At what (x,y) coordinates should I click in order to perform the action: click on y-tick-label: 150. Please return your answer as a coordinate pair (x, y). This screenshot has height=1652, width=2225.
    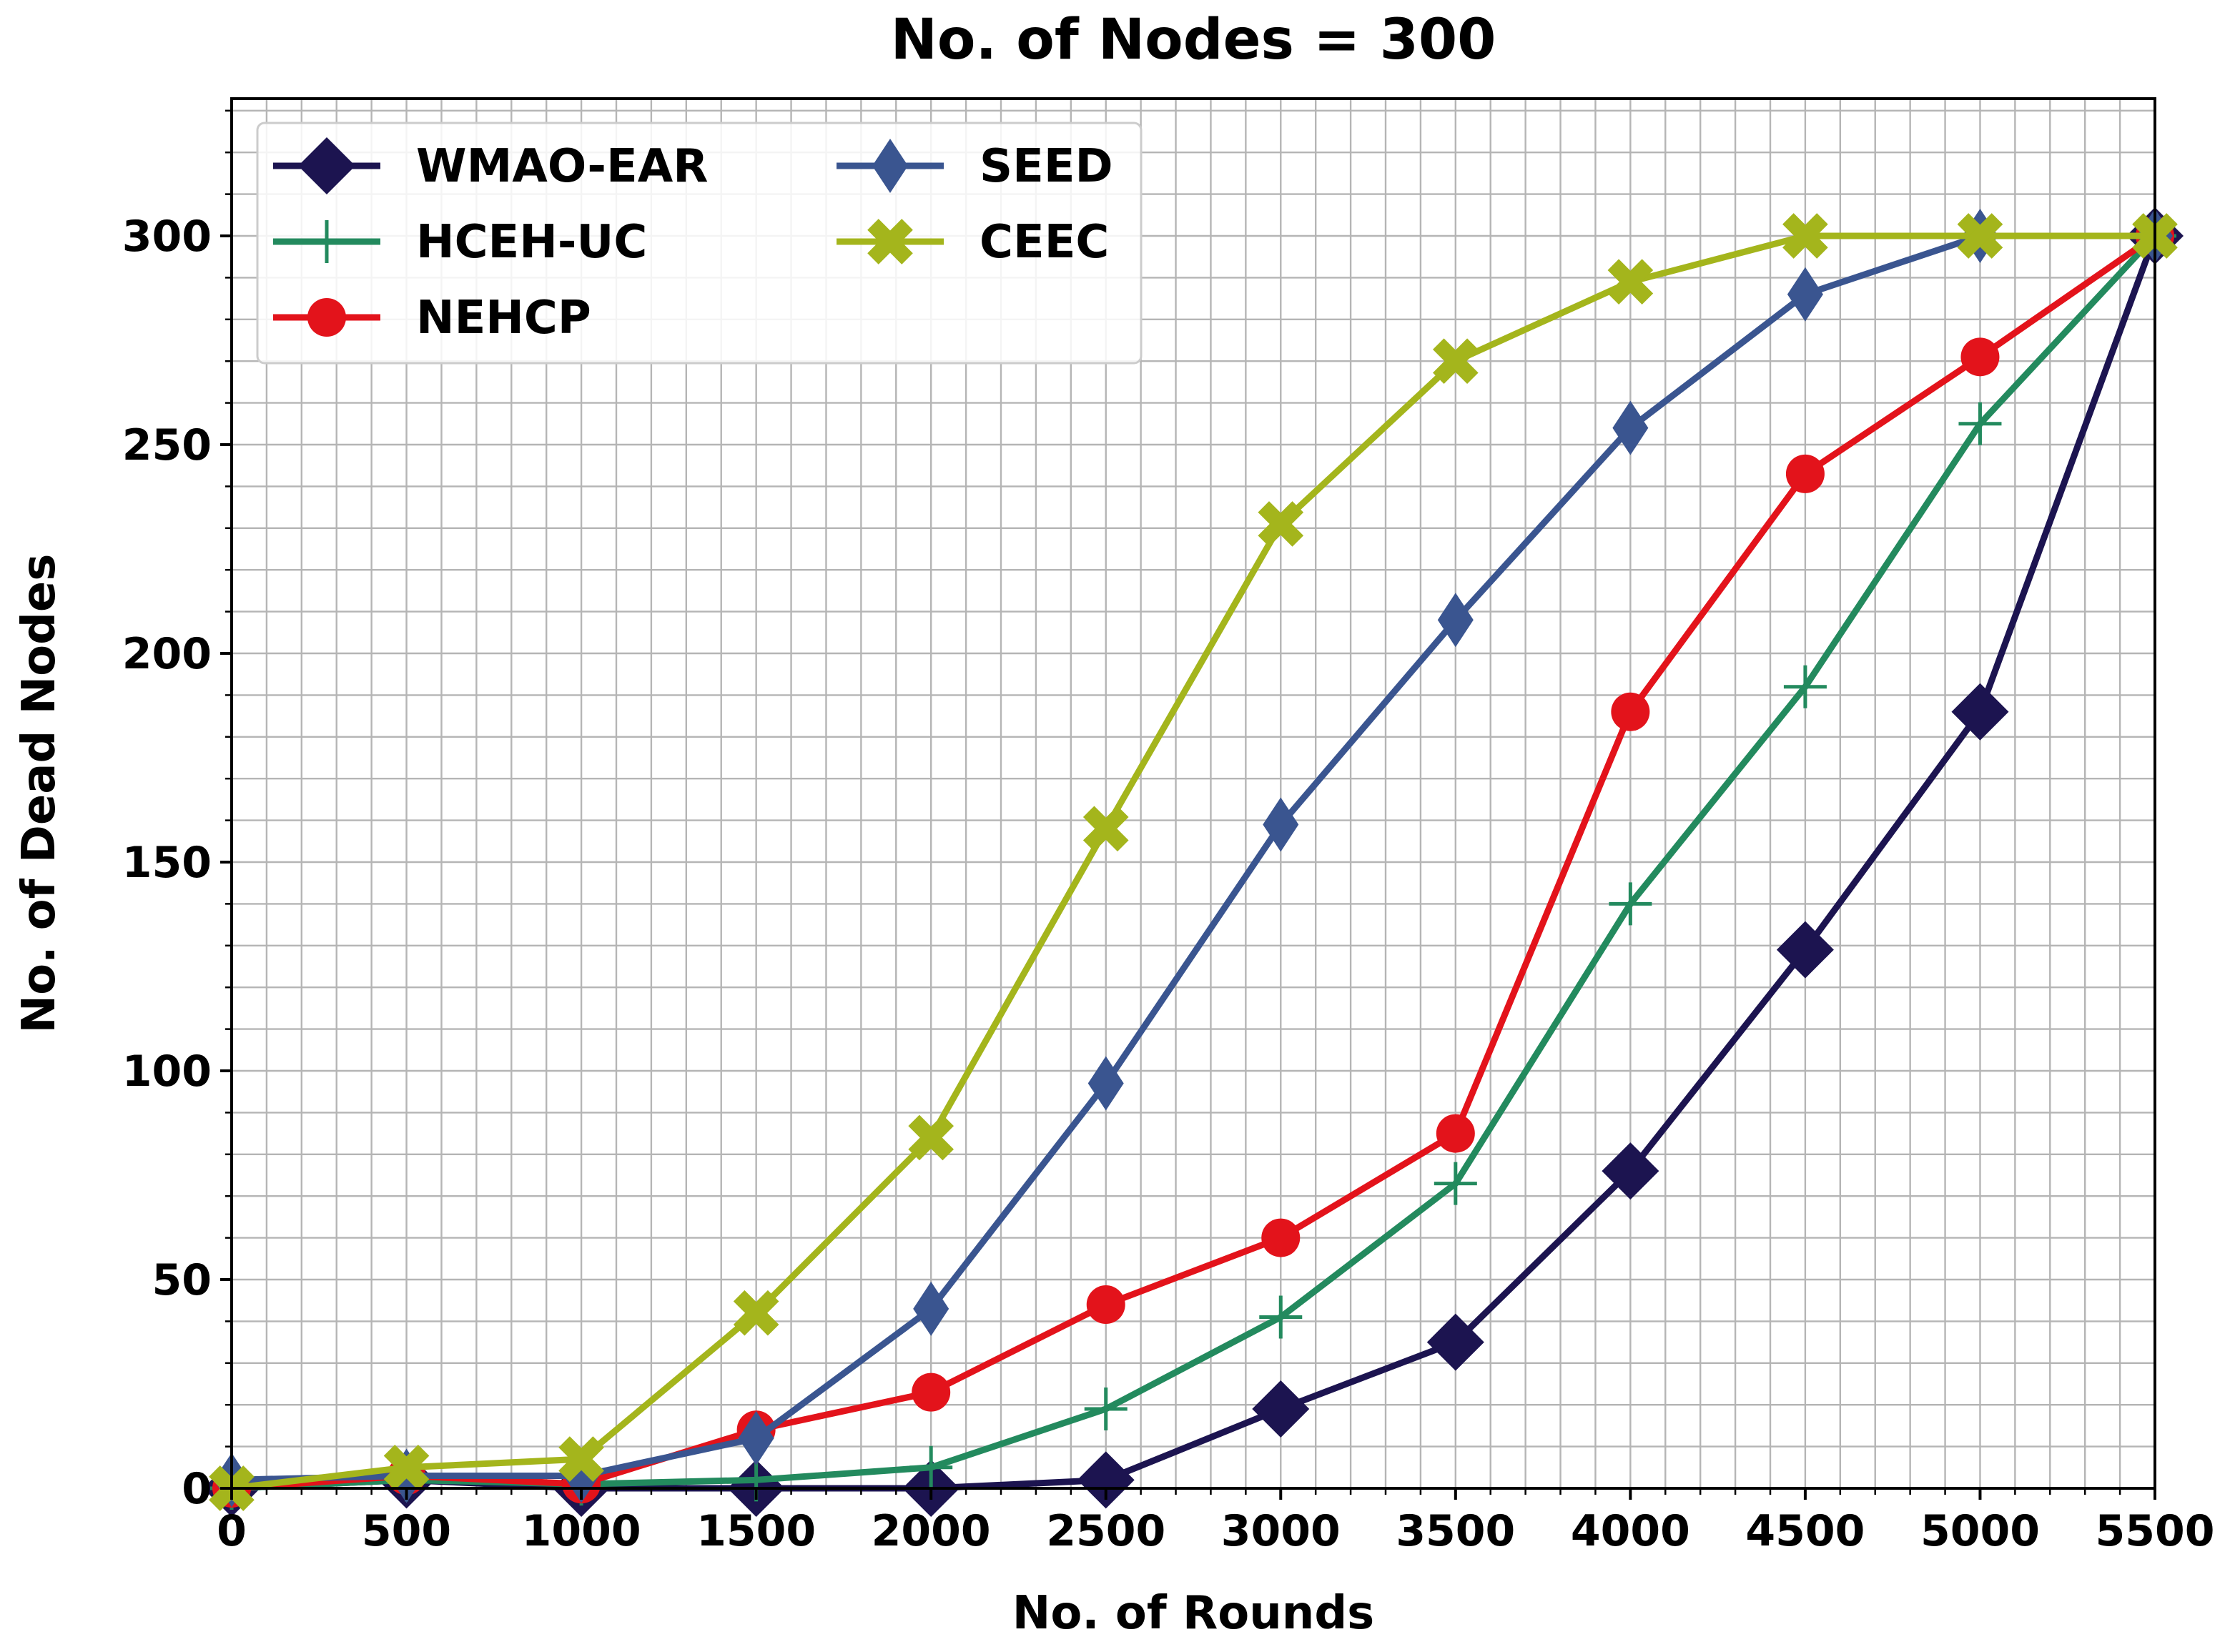
    Looking at the image, I should click on (167, 863).